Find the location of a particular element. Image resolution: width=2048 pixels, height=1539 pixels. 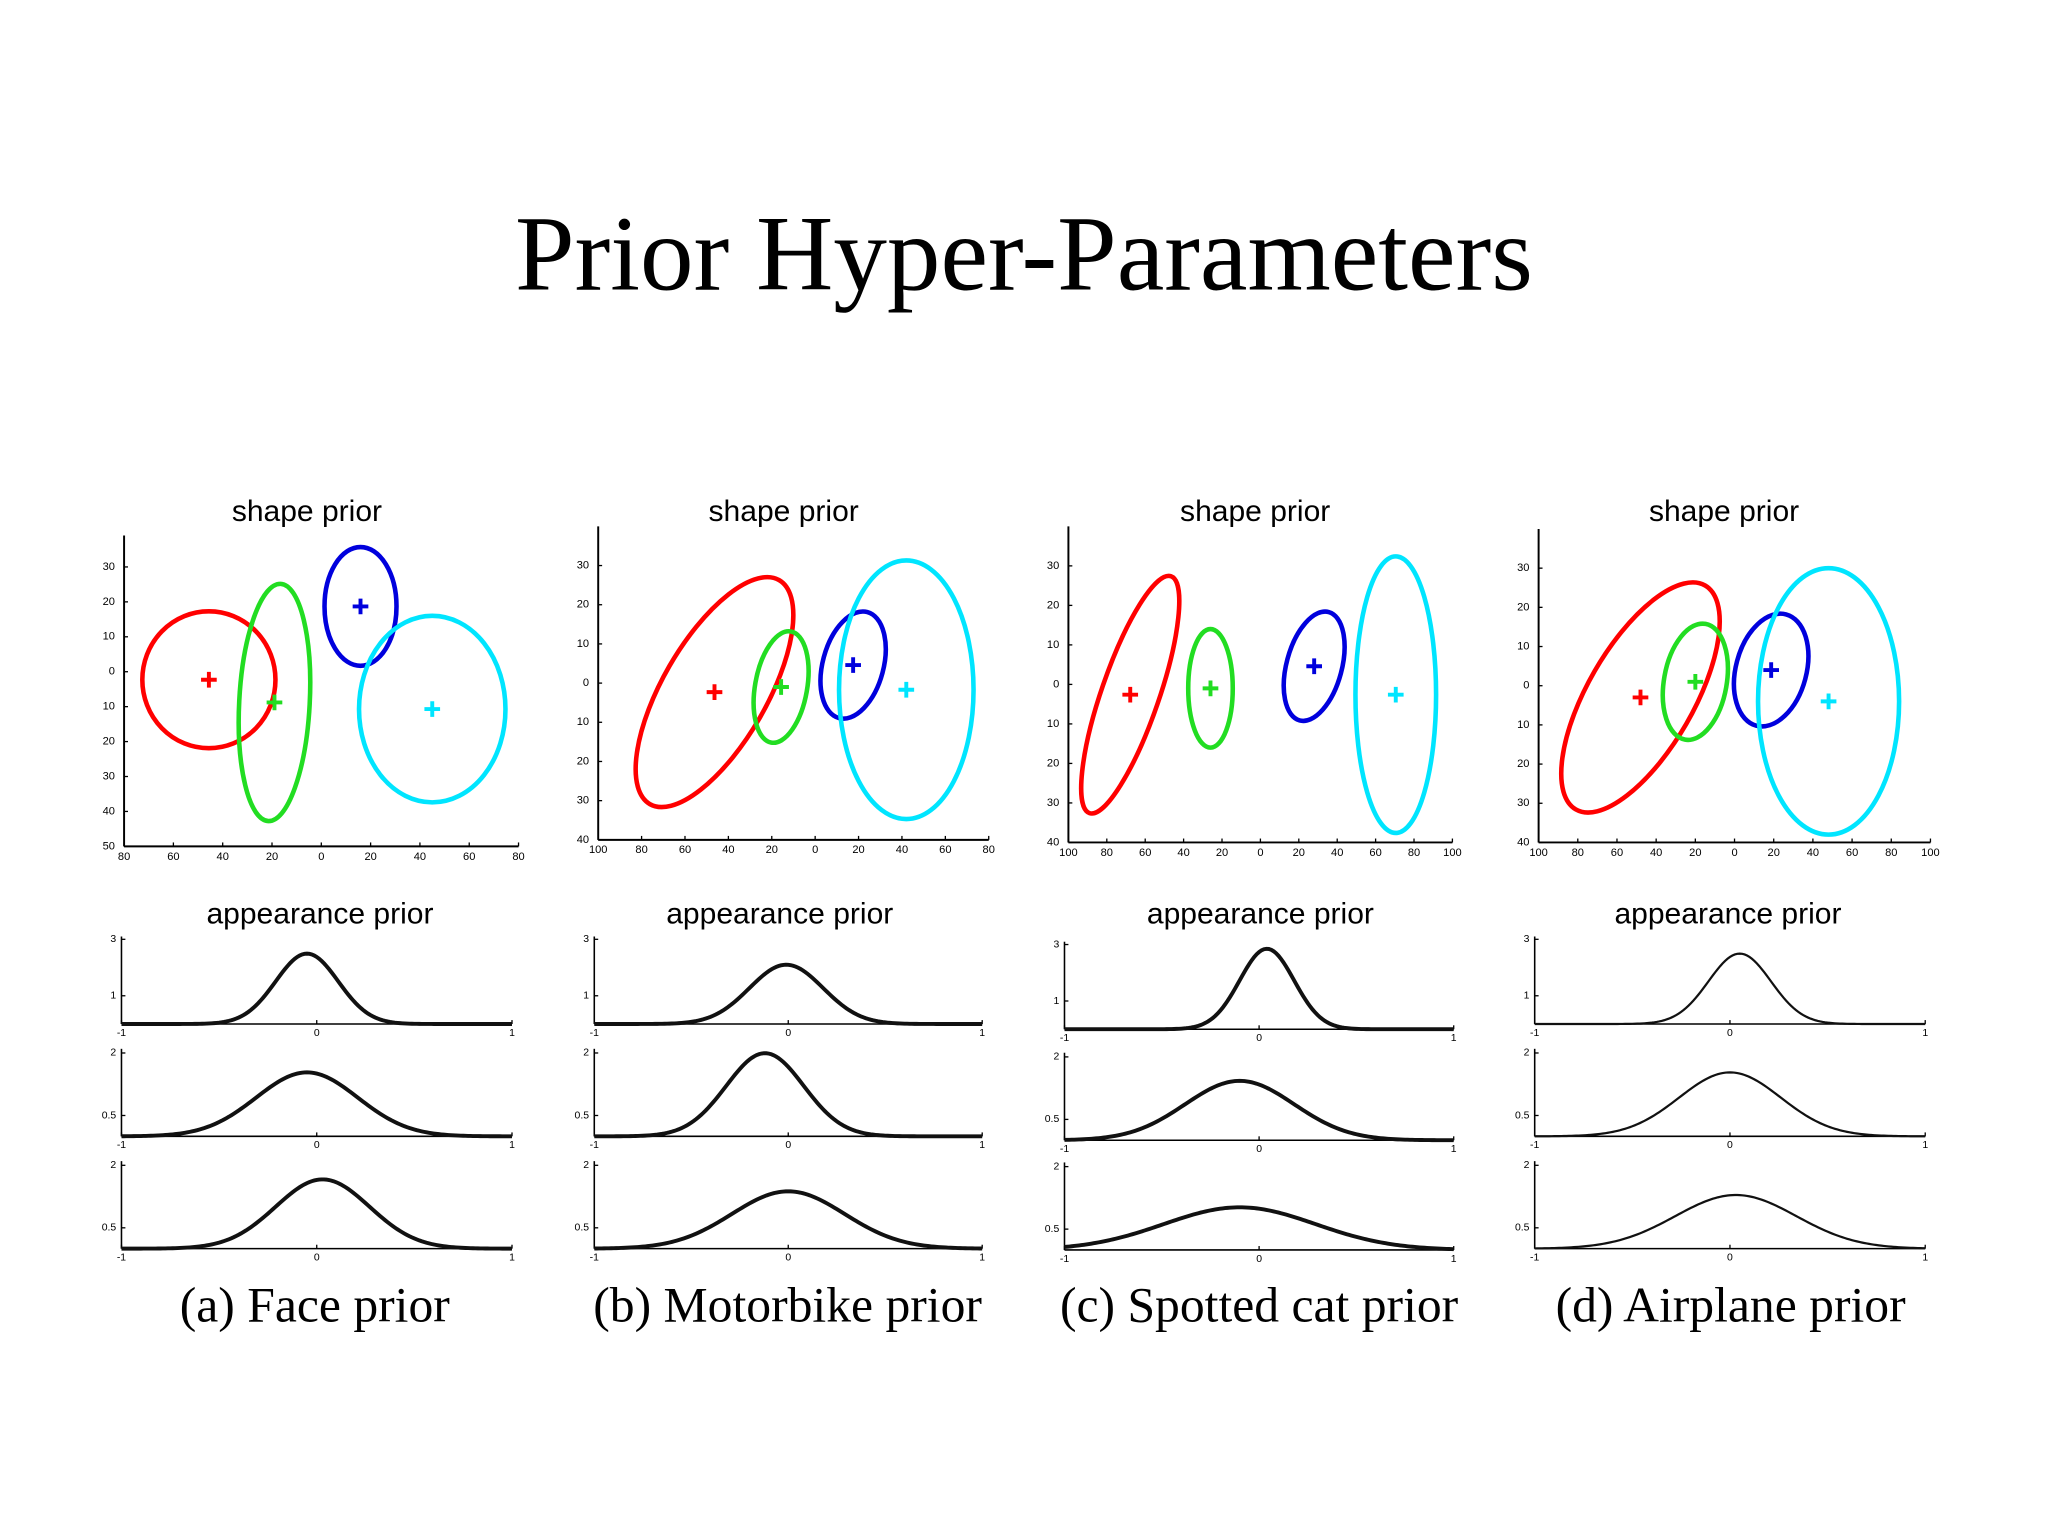

panel-caption: (c) Spotted cat prior is located at coordinates (1259, 1304).